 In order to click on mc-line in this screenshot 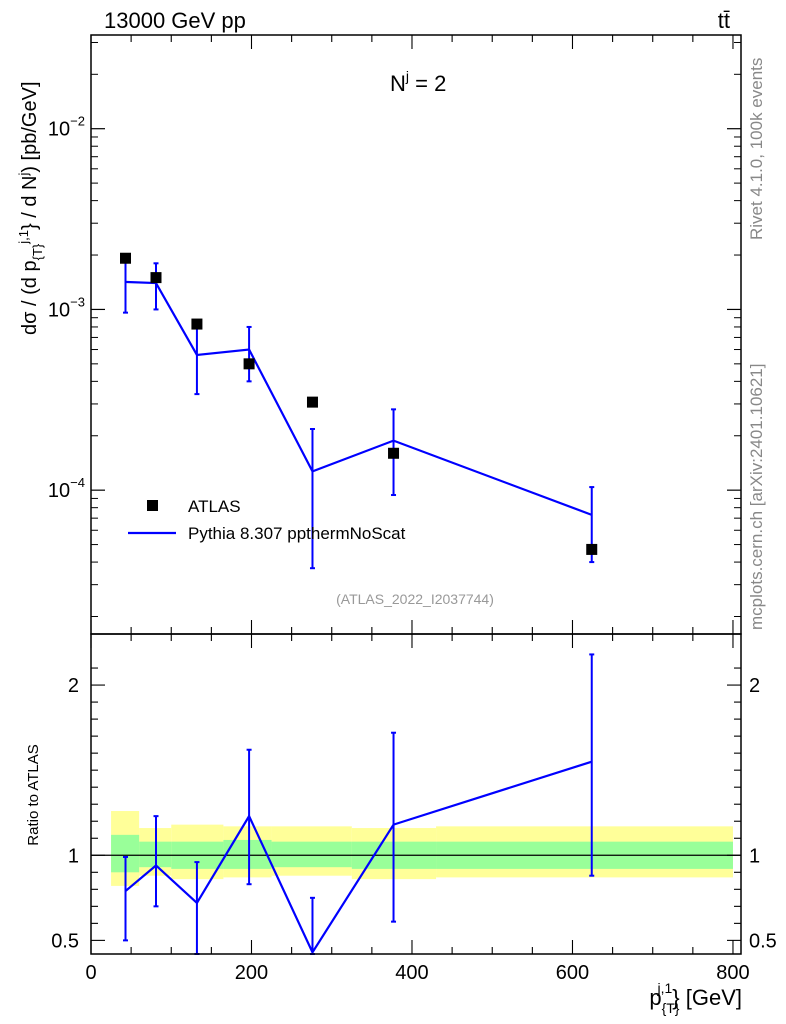, I will do `click(359, 398)`.